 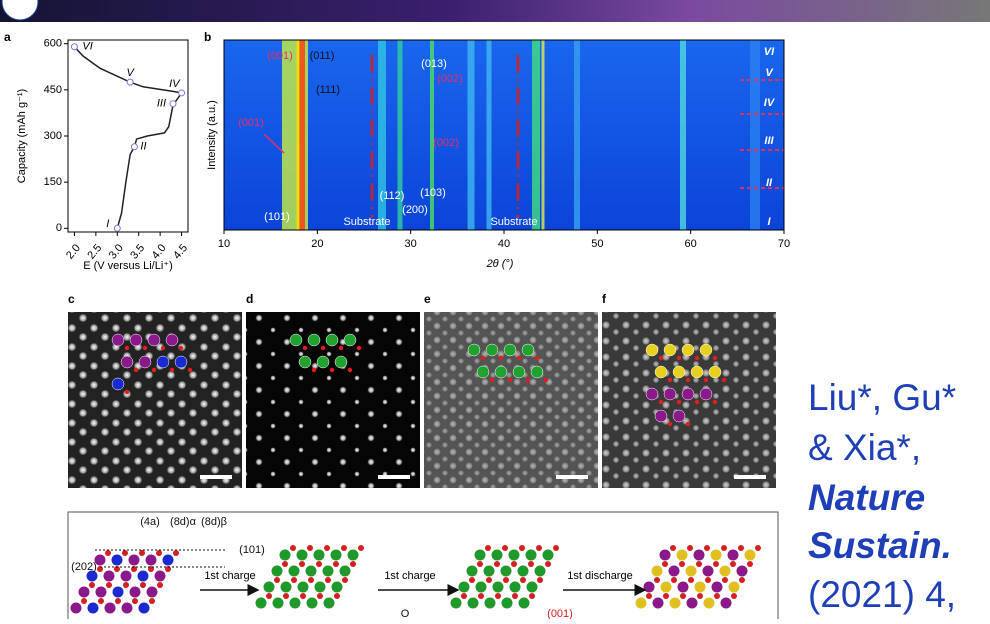 I want to click on state-label: IV, so click(x=770, y=103).